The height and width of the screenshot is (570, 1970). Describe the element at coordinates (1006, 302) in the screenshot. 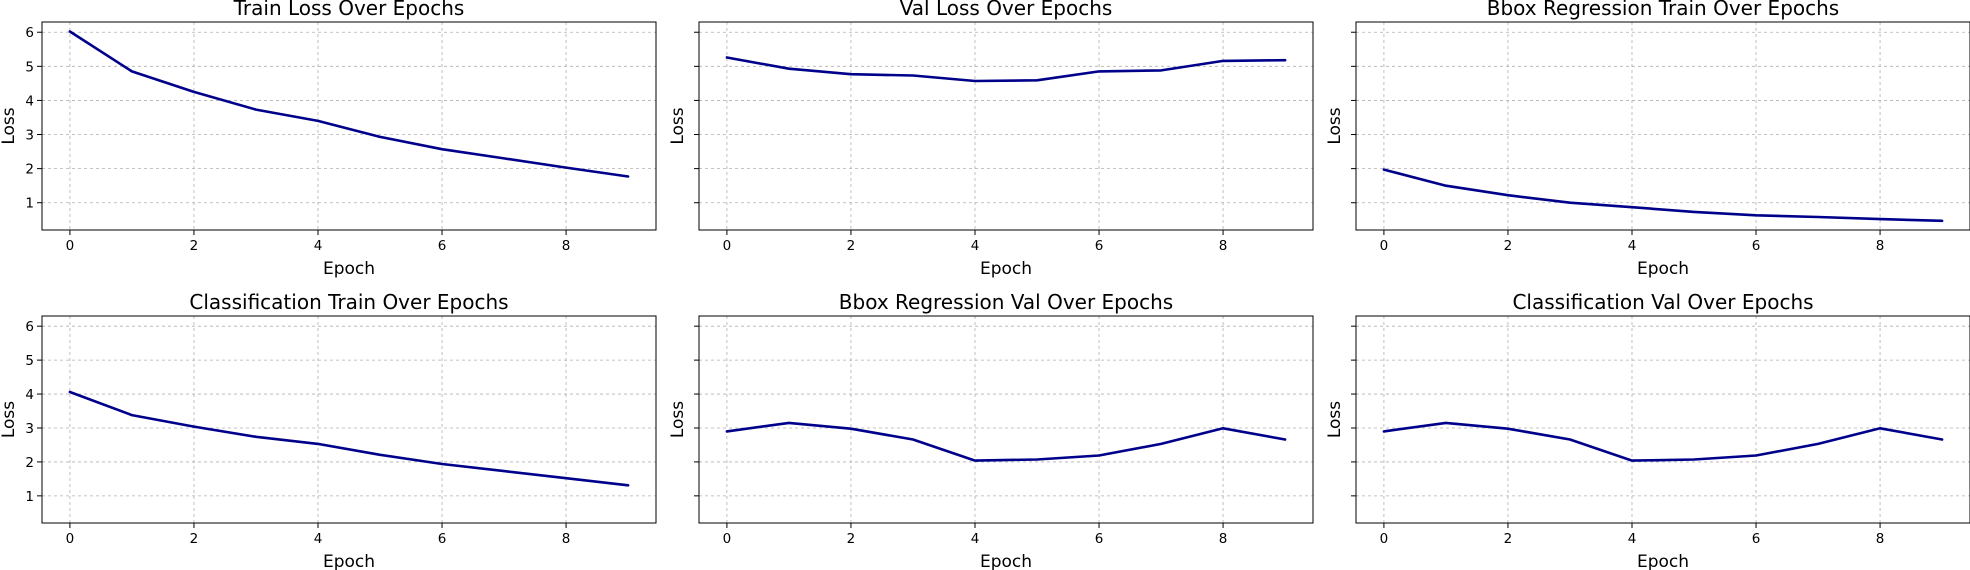

I see `chart-title: Bbox Regression Val Over Epochs` at that location.